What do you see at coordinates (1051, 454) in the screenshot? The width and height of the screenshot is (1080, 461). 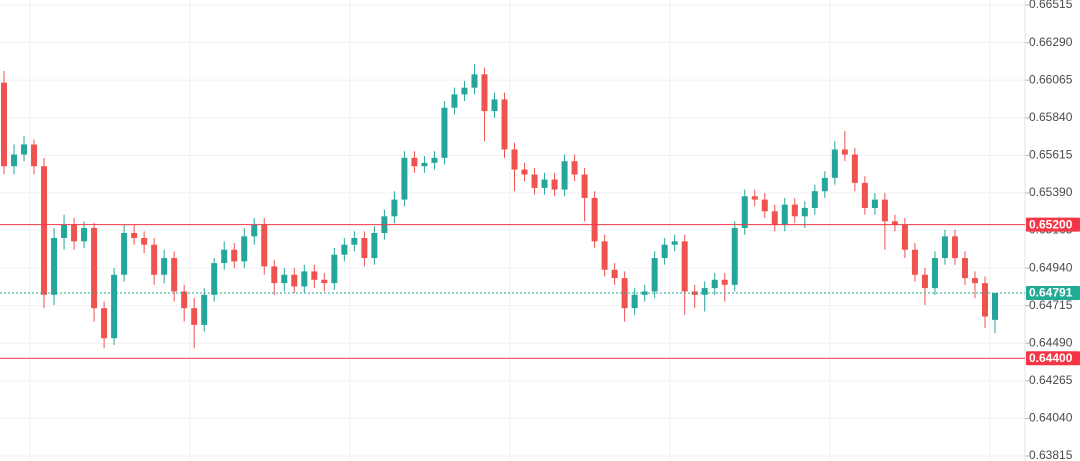 I see `y-tick-label: 0.63815` at bounding box center [1051, 454].